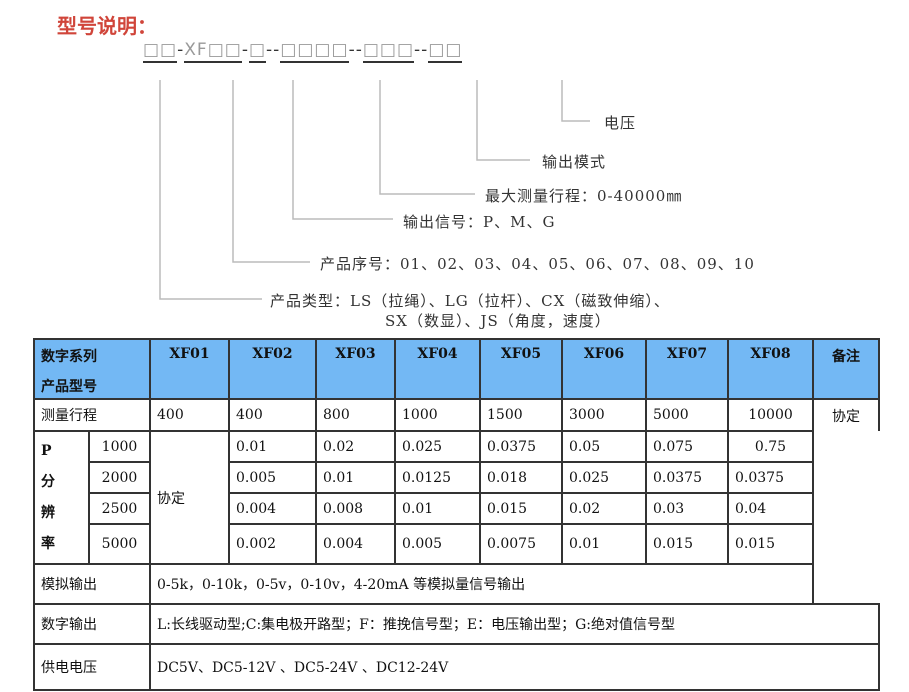  I want to click on model-header: XF08, so click(770, 369).